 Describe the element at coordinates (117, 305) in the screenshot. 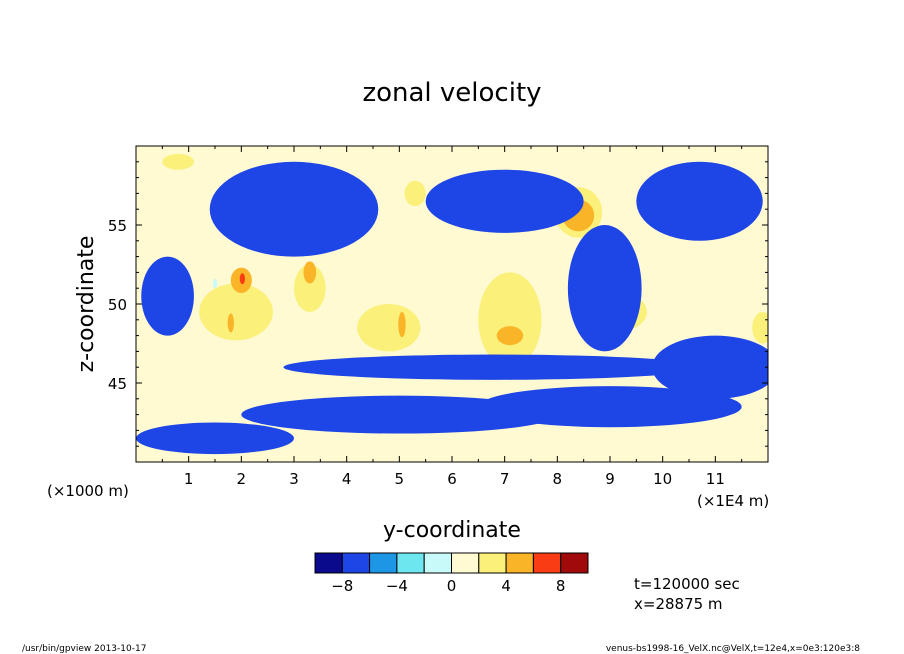

I see `y-tick-label: 50` at that location.